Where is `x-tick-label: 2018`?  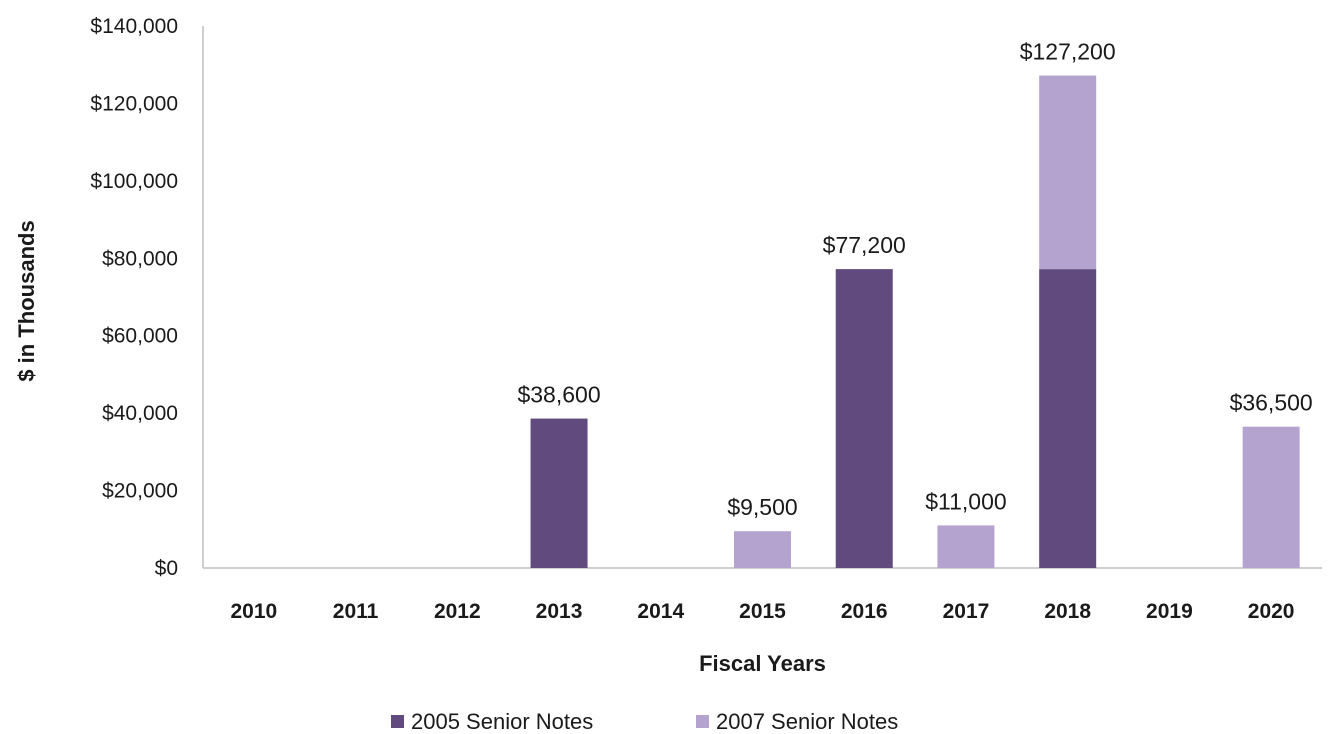
x-tick-label: 2018 is located at coordinates (1067, 611).